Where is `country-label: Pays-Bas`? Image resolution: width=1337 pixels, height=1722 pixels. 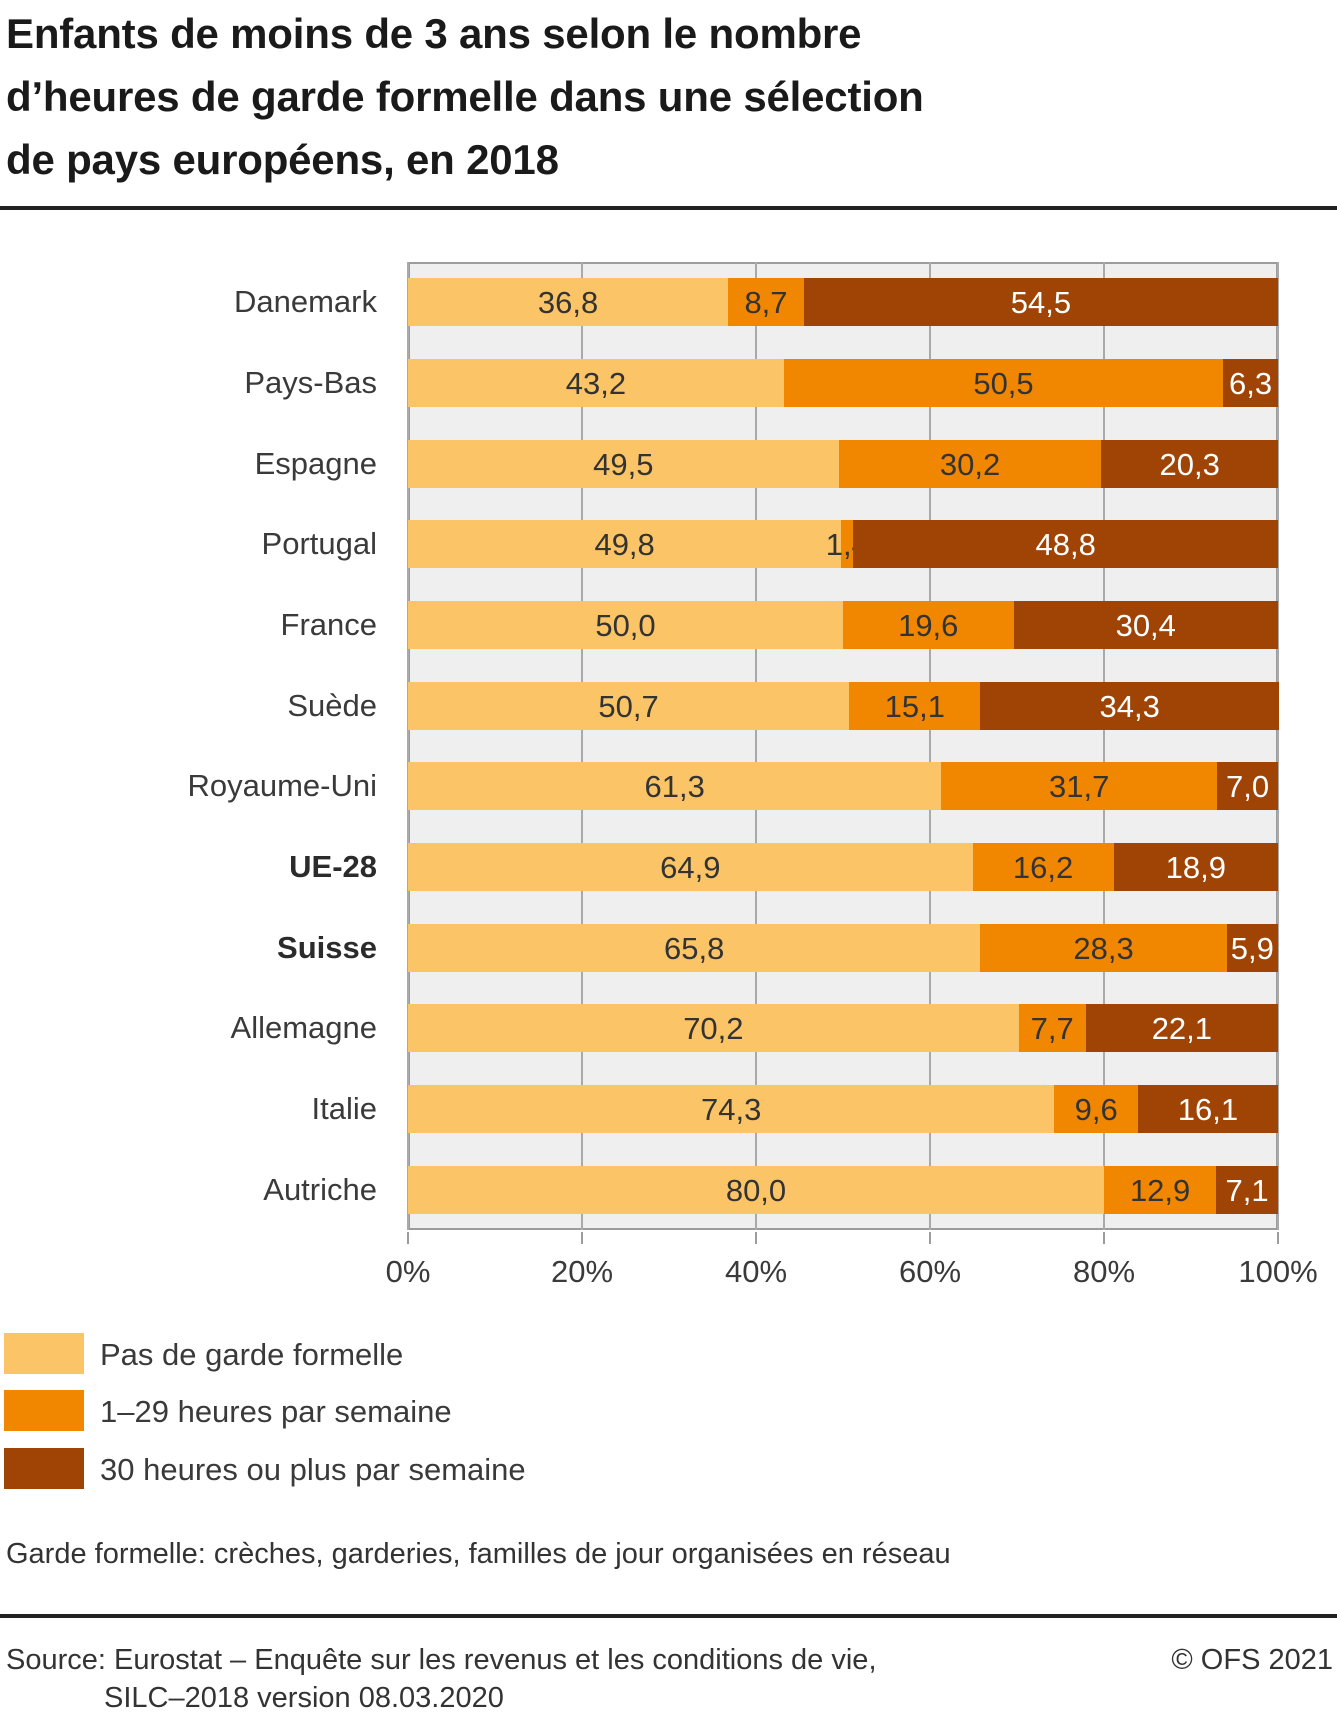 country-label: Pays-Bas is located at coordinates (310, 382).